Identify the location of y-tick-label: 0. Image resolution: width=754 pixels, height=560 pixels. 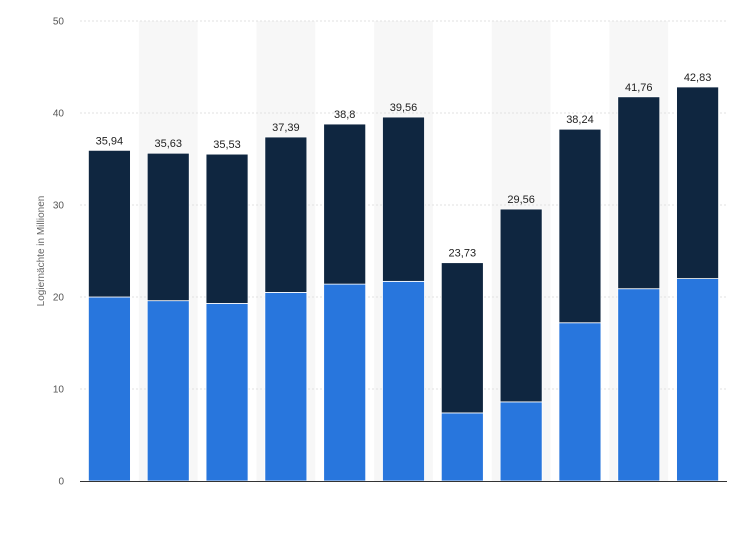
(61, 482).